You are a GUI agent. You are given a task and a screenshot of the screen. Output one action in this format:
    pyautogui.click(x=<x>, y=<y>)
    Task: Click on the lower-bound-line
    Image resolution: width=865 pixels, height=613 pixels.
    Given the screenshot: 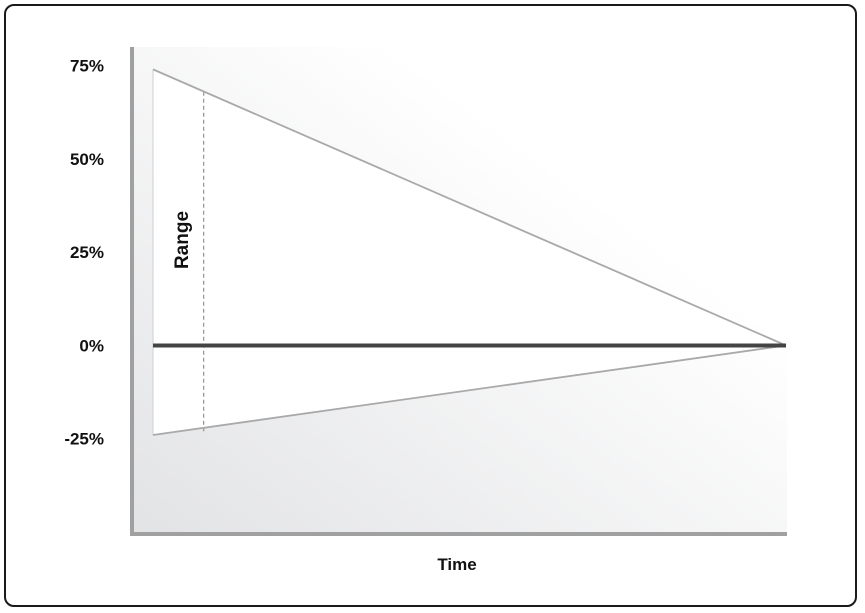 What is the action you would take?
    pyautogui.click(x=469, y=390)
    